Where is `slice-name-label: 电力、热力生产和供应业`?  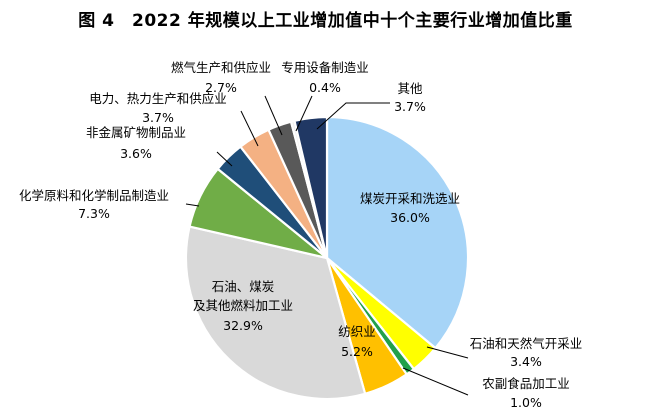
slice-name-label: 电力、热力生产和供应业 is located at coordinates (158, 98).